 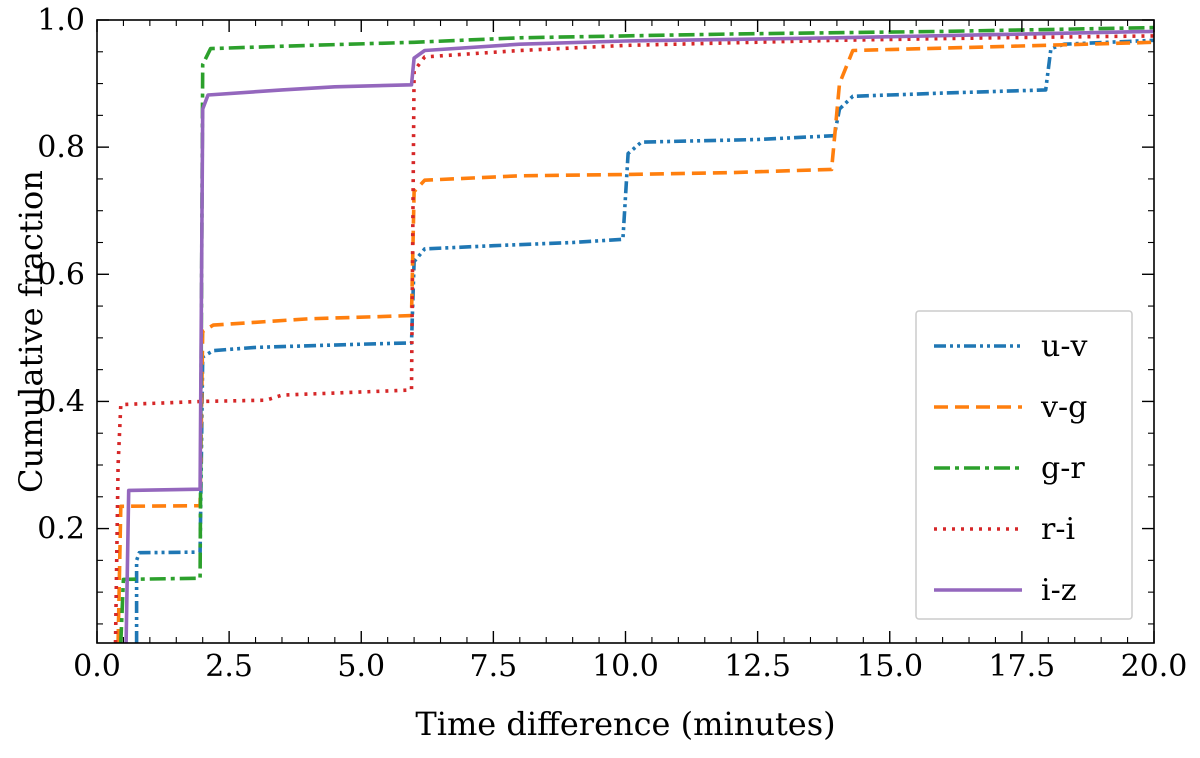 I want to click on x-tick-label: 17.5, so click(x=1021, y=666).